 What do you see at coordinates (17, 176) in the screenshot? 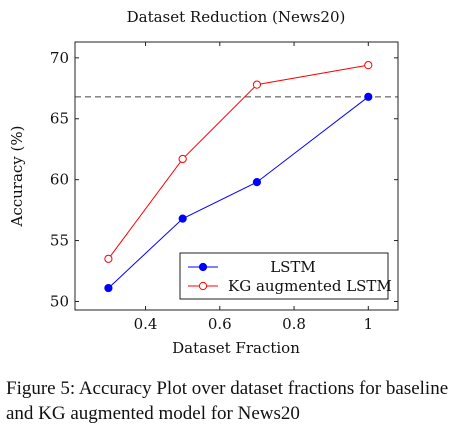
I see `y-axis-label: Accuracy (%)` at bounding box center [17, 176].